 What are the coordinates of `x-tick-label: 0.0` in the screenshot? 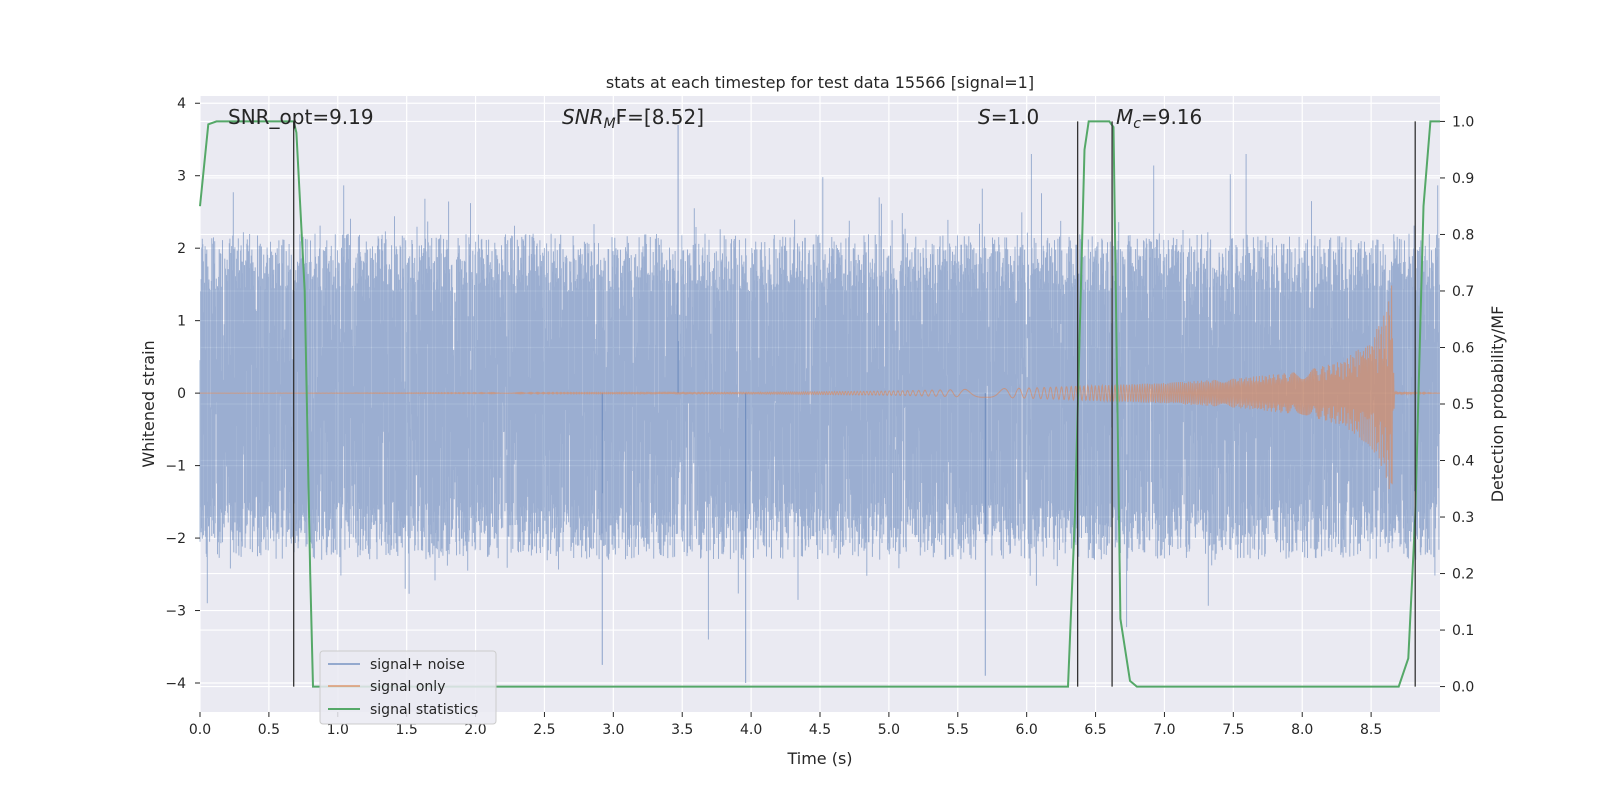 It's located at (200, 730).